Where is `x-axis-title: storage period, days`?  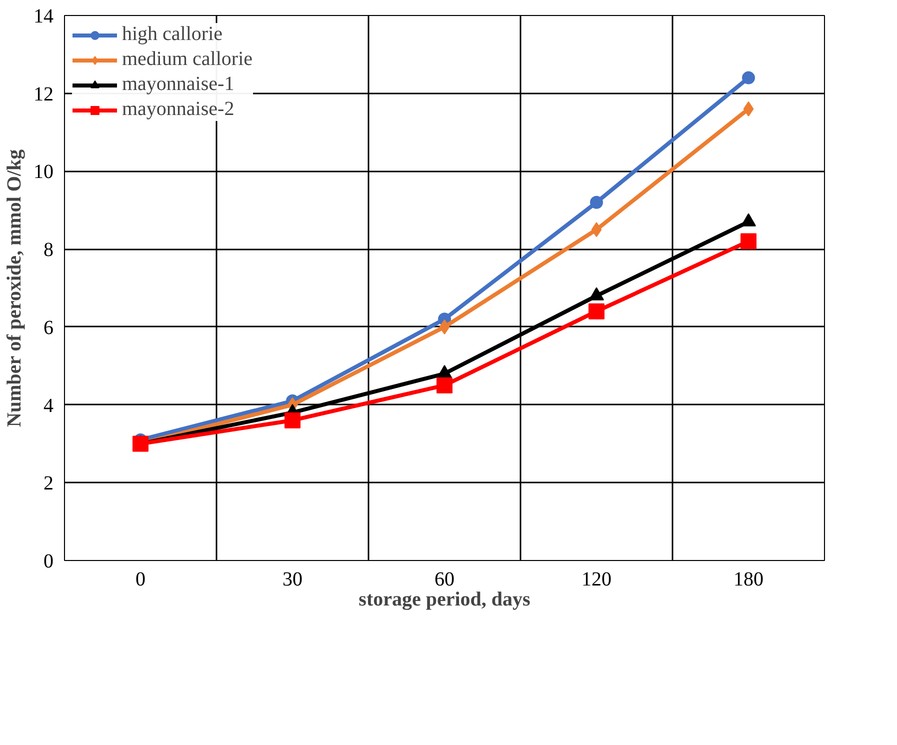
x-axis-title: storage period, days is located at coordinates (444, 599).